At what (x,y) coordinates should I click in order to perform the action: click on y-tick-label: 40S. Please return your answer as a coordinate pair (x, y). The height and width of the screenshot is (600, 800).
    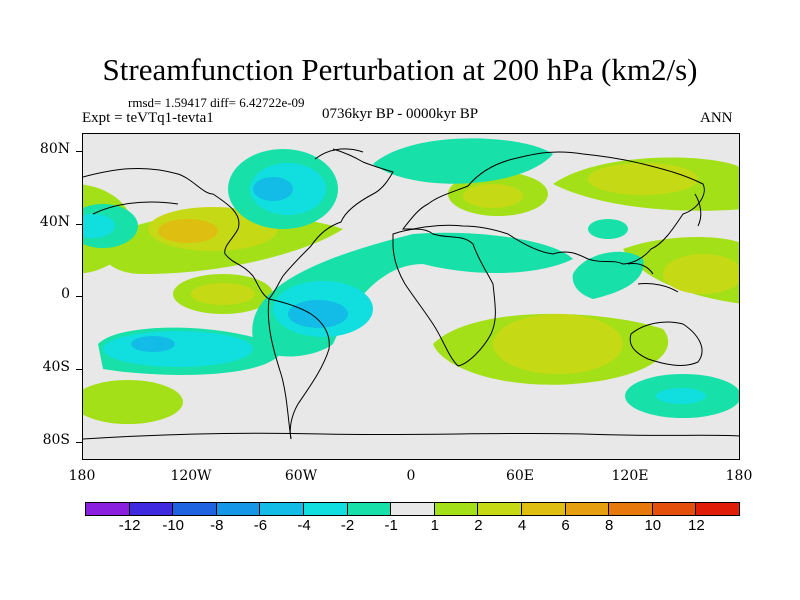
    Looking at the image, I should click on (56, 367).